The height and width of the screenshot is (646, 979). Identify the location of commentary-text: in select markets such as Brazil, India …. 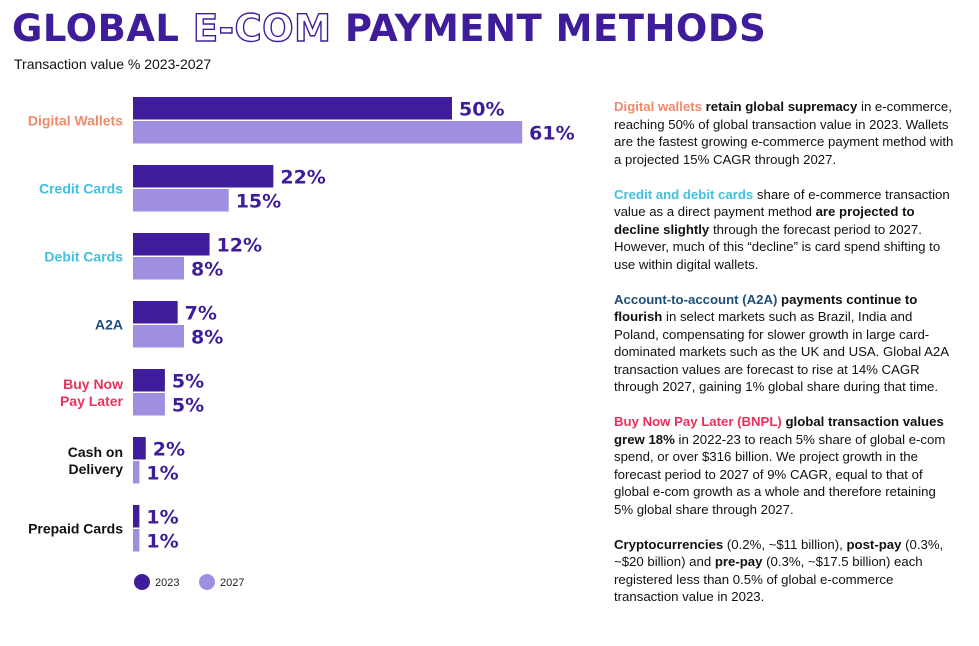
(781, 351).